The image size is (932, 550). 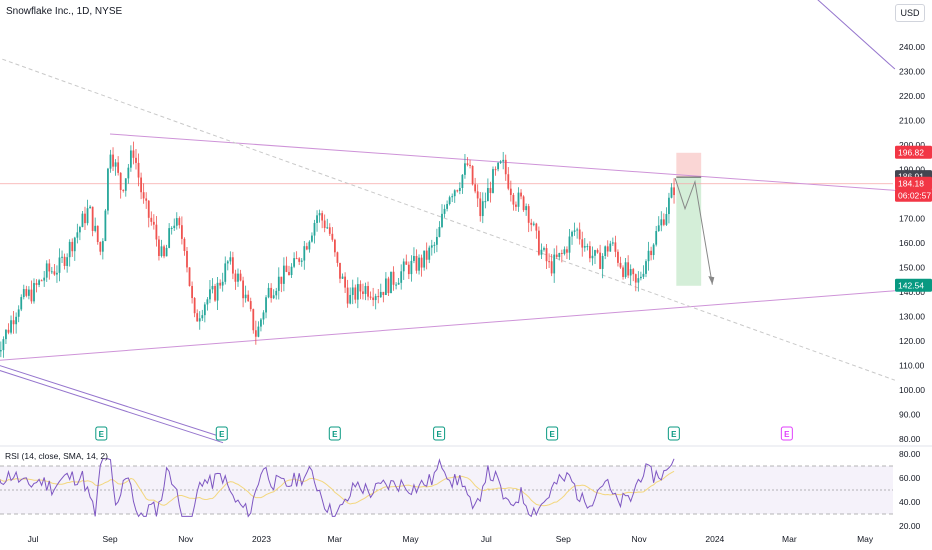 I want to click on time-axis-tick: May, so click(x=411, y=539).